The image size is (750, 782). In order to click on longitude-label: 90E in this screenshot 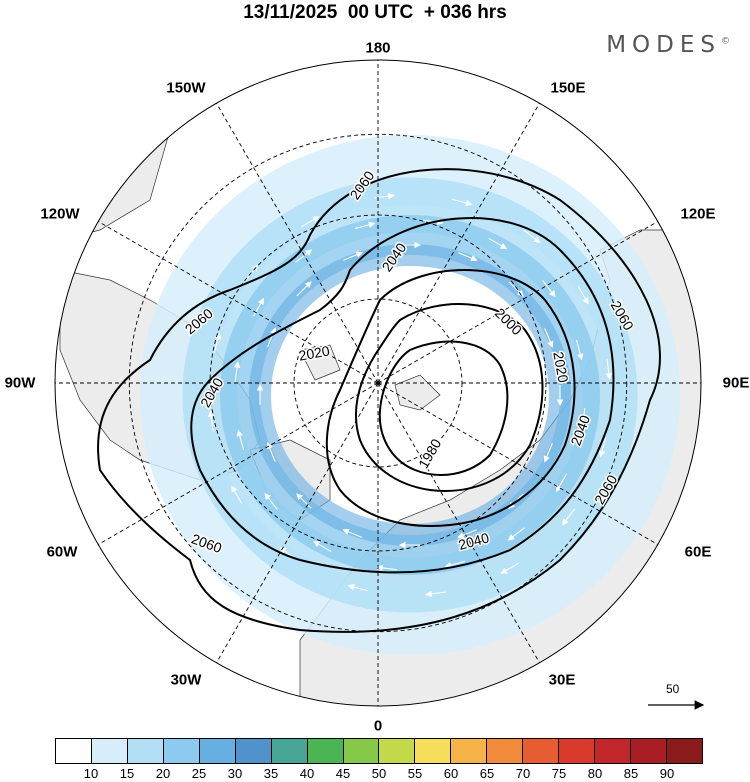, I will do `click(736, 383)`.